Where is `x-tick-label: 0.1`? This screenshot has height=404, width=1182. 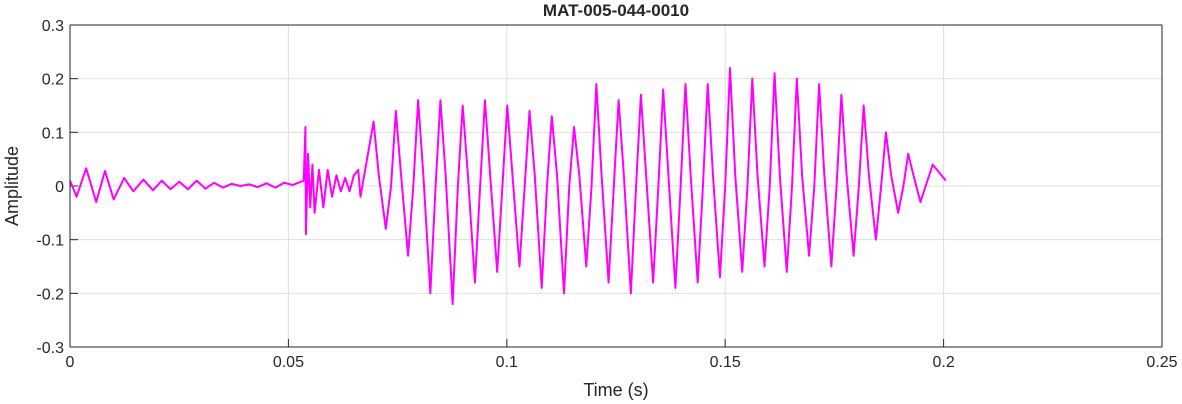 x-tick-label: 0.1 is located at coordinates (507, 362).